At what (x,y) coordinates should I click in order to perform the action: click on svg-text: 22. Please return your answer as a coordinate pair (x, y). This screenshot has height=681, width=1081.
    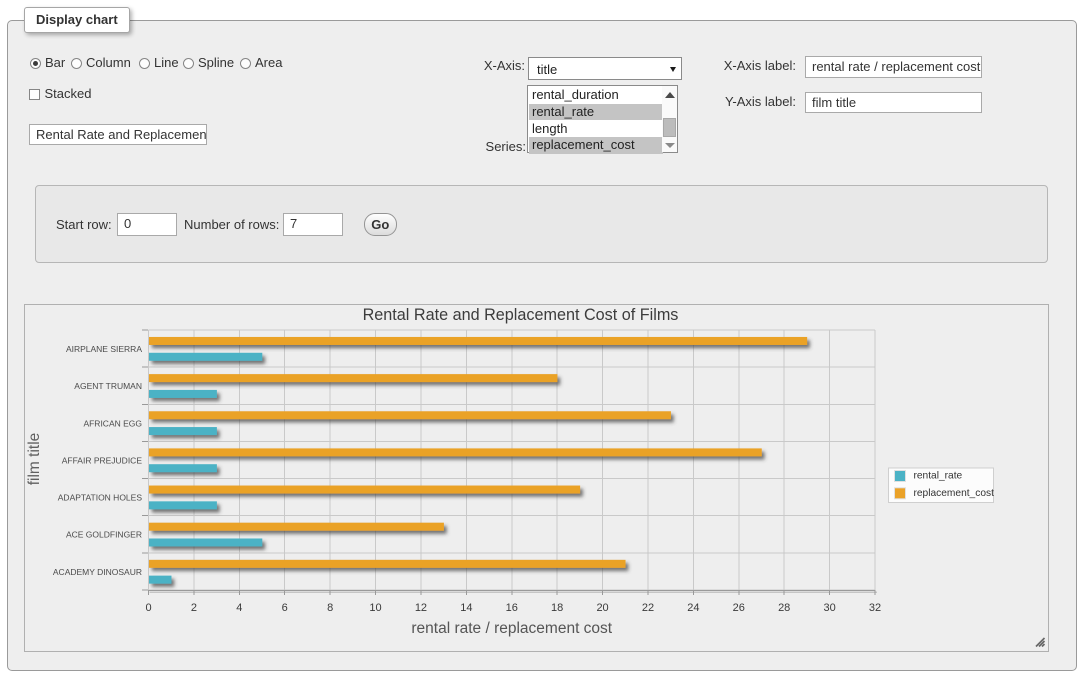
    Looking at the image, I should click on (648, 608).